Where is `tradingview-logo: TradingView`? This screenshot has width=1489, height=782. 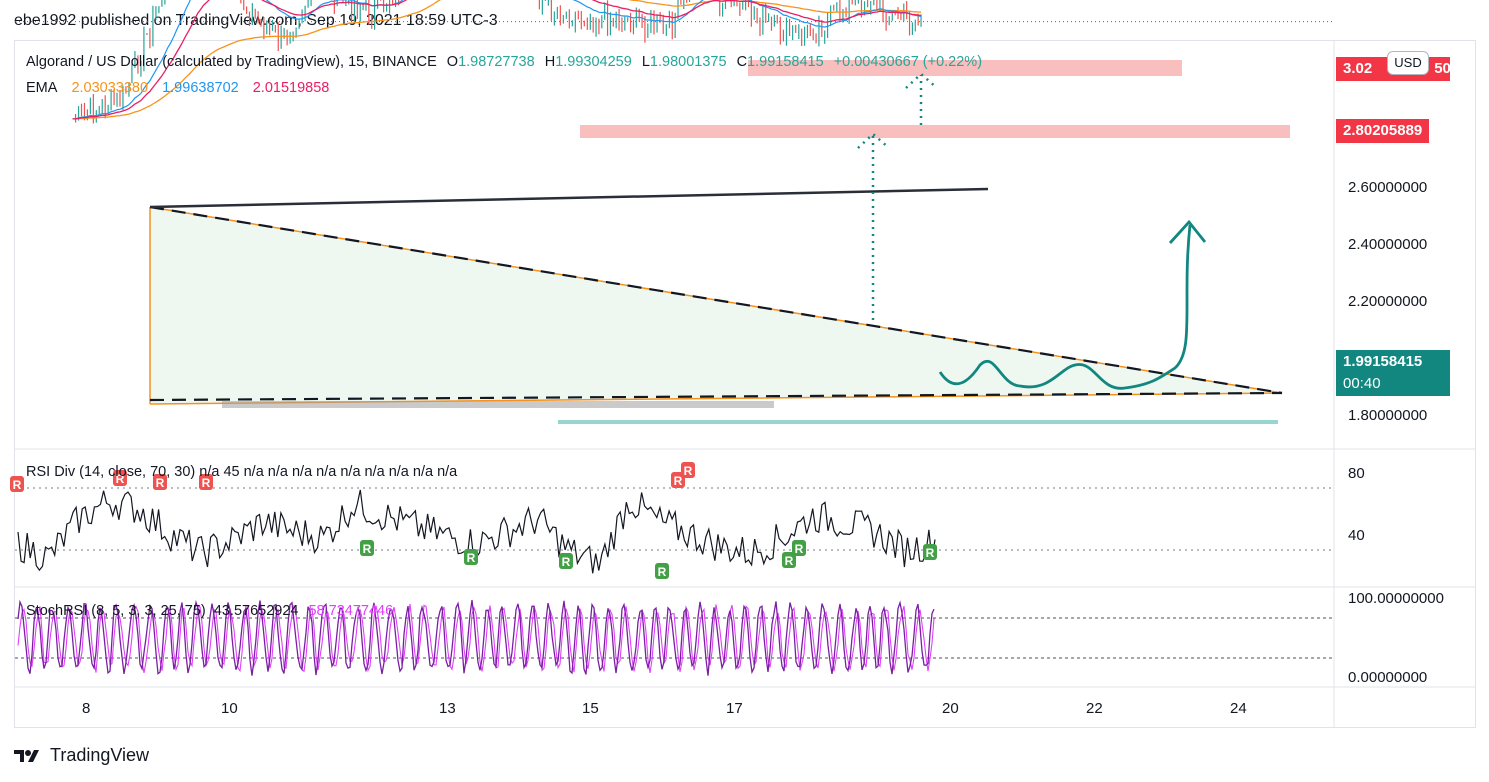
tradingview-logo: TradingView is located at coordinates (81, 755).